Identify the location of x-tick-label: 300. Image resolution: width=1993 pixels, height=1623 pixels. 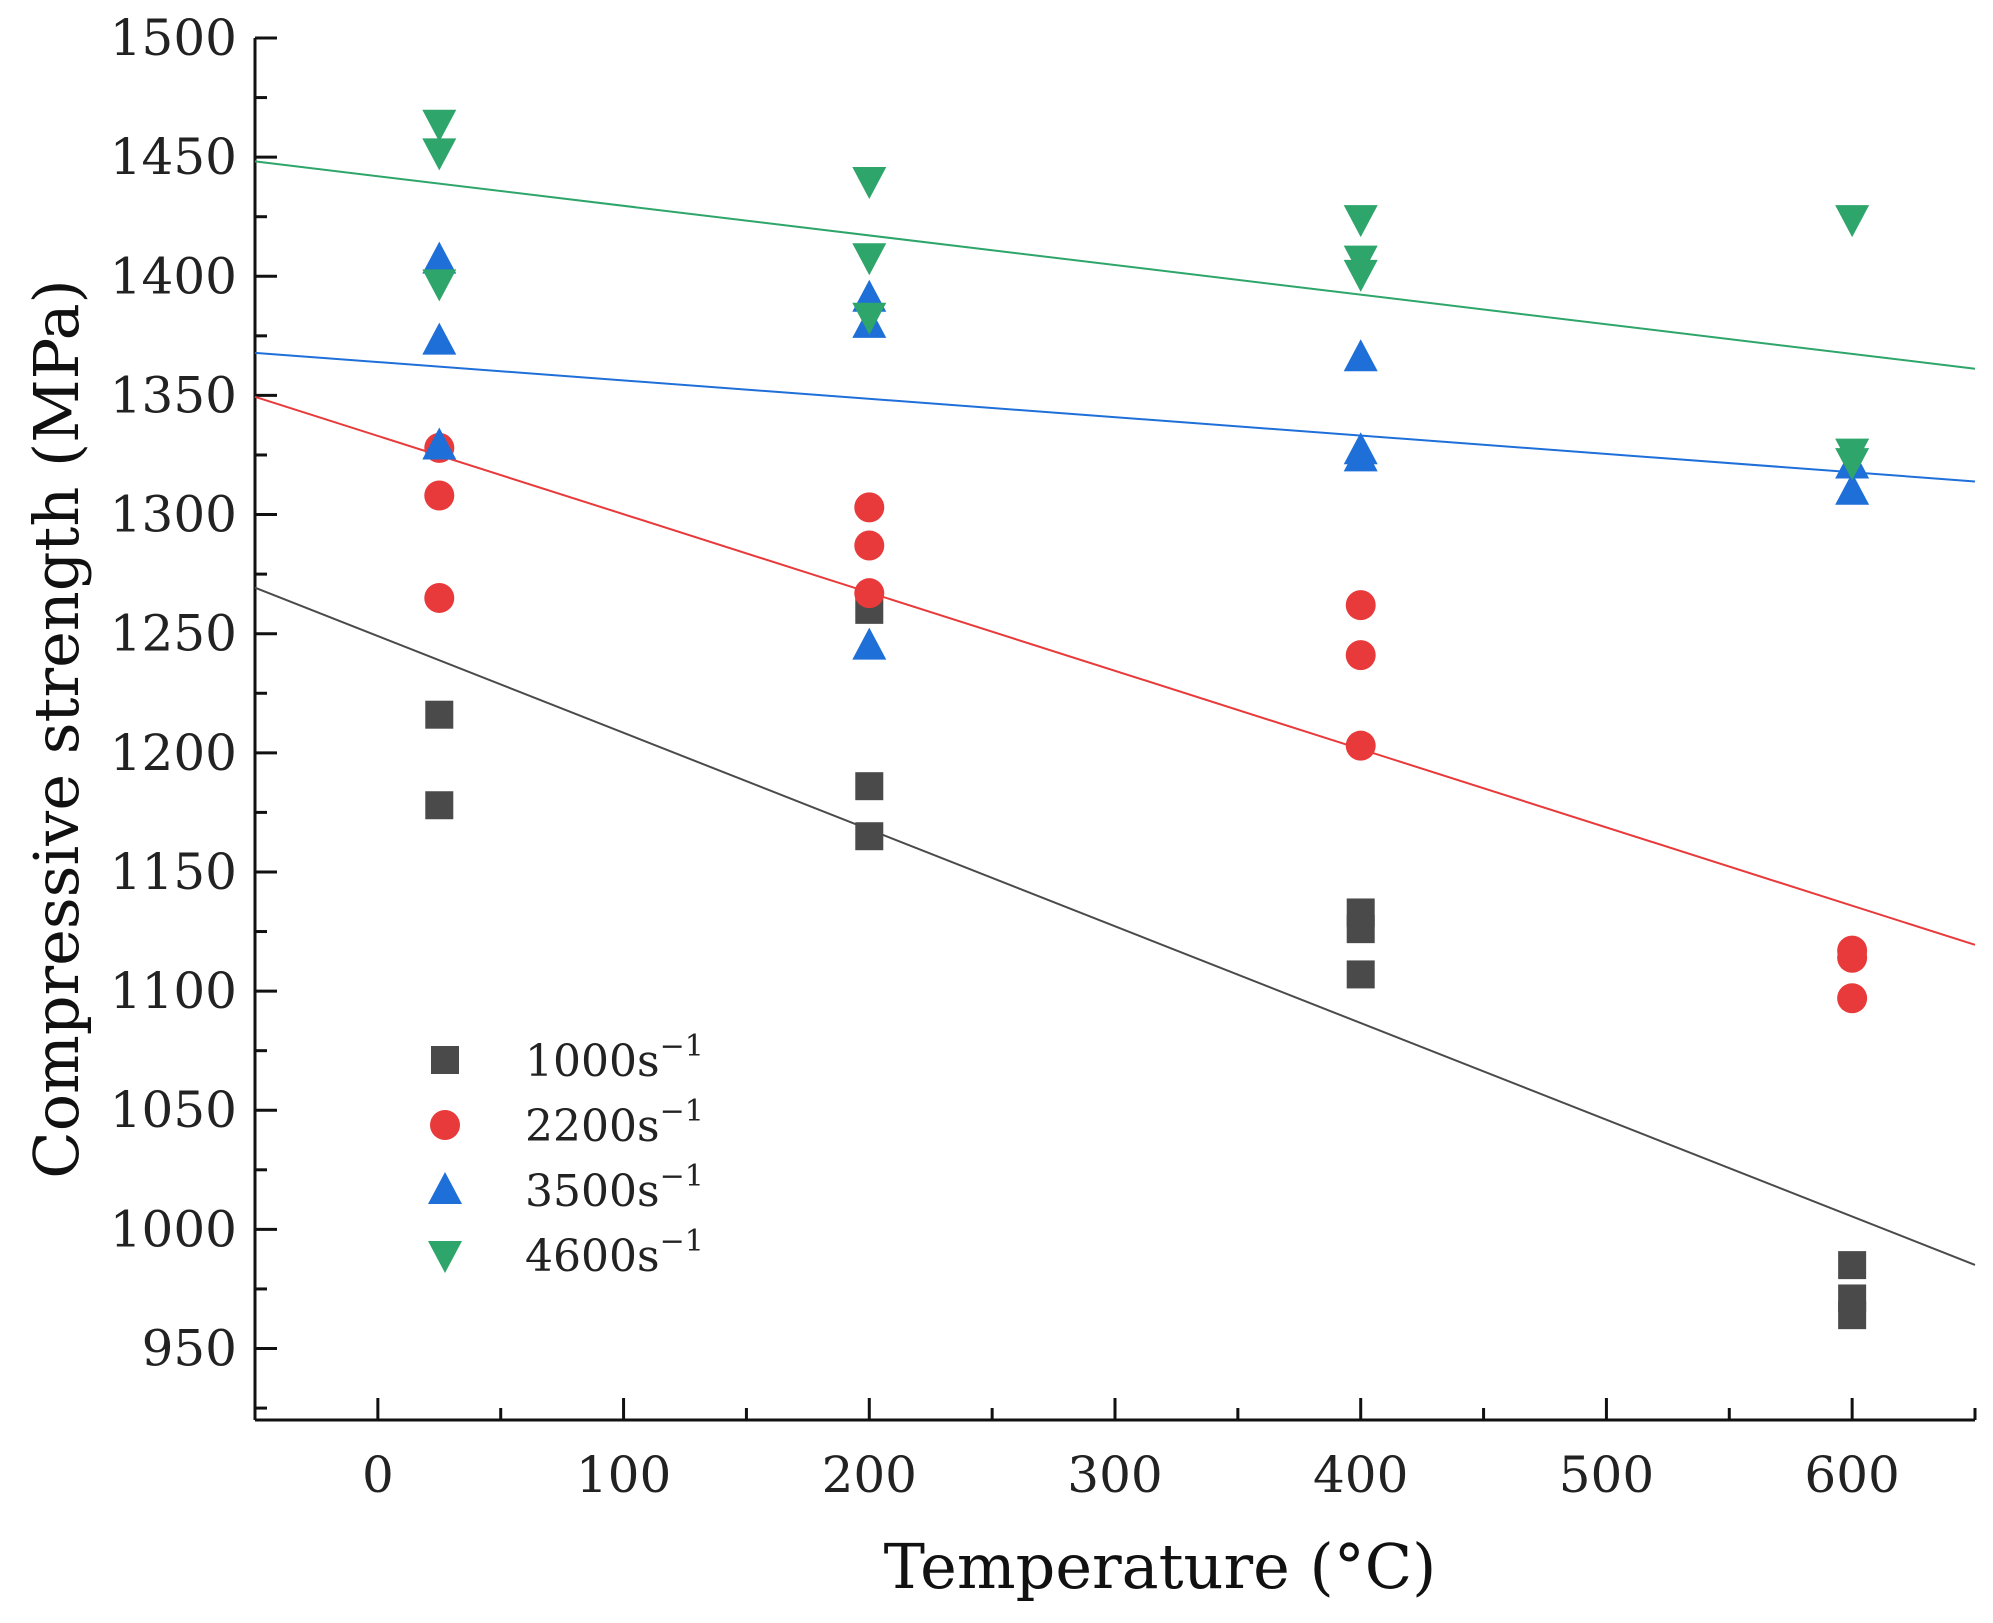
(1114, 1475).